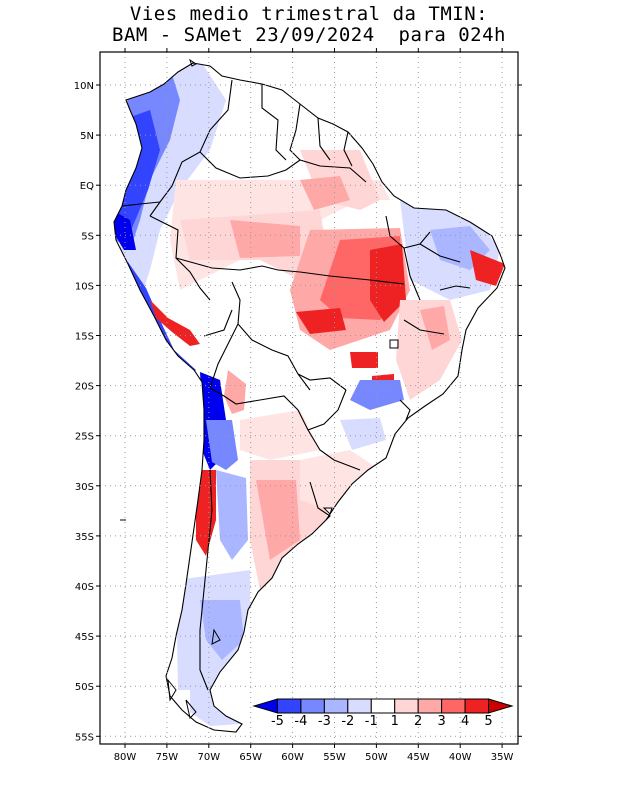 This screenshot has width=618, height=800. What do you see at coordinates (418, 757) in the screenshot?
I see `lon-label: 45W` at bounding box center [418, 757].